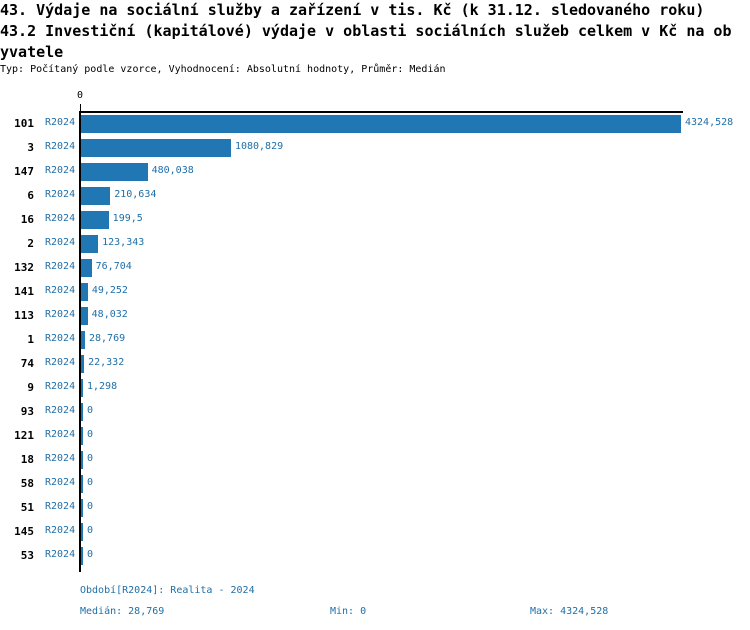 This screenshot has height=630, width=750. What do you see at coordinates (348, 611) in the screenshot?
I see `stat-min: Min: 0` at bounding box center [348, 611].